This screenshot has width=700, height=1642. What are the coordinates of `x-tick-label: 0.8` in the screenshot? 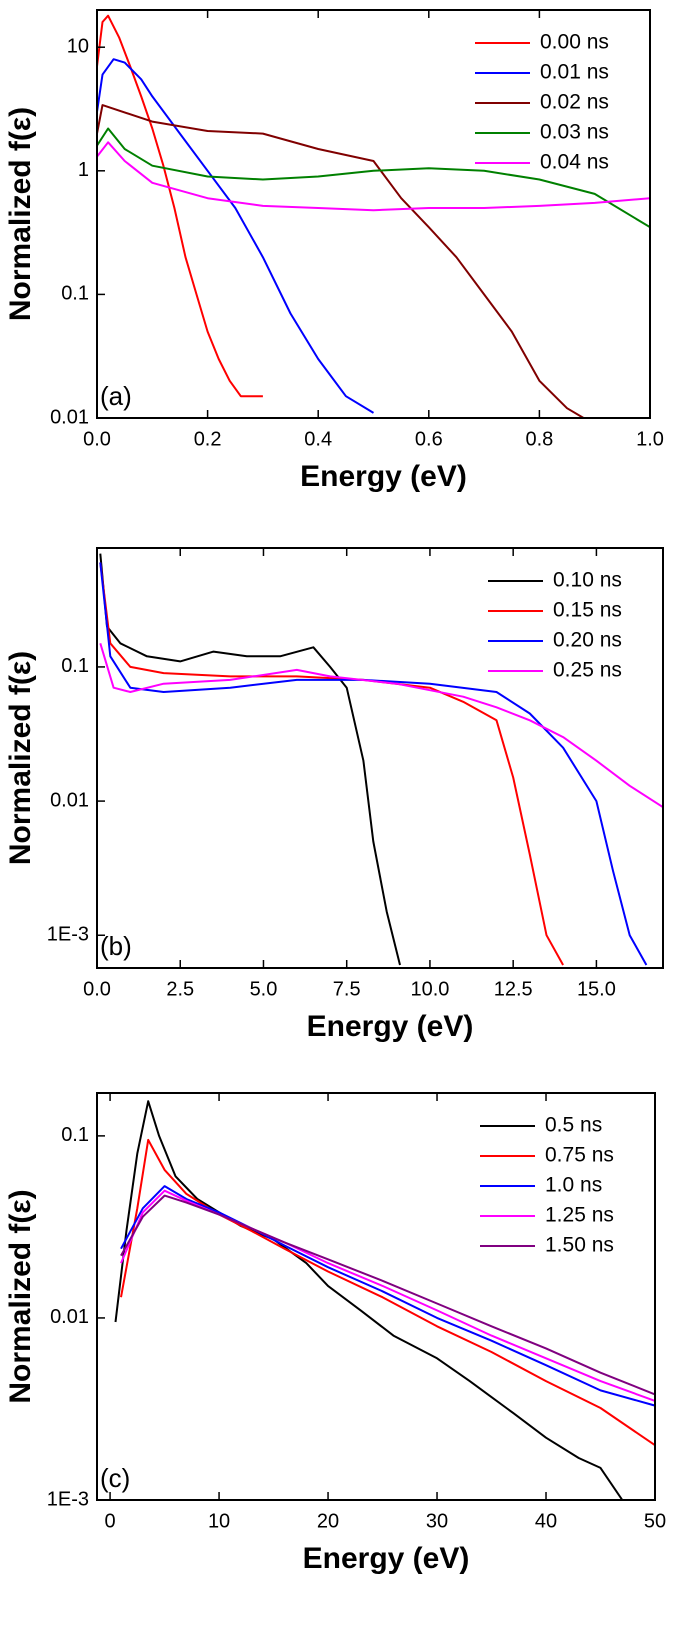 It's located at (539, 439).